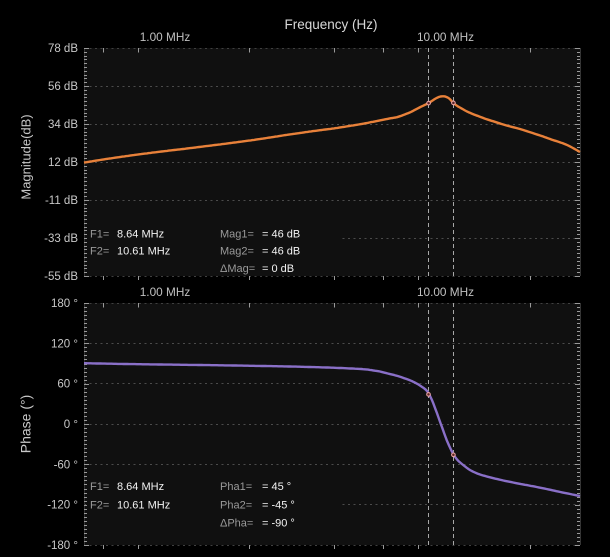 The image size is (610, 557). I want to click on svg-text: Magnitude(dB), so click(26, 156).